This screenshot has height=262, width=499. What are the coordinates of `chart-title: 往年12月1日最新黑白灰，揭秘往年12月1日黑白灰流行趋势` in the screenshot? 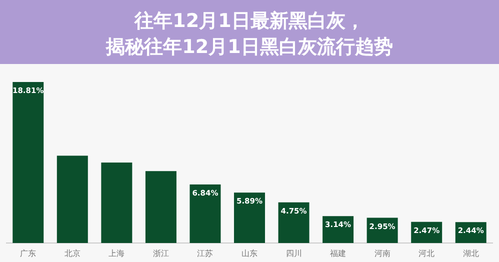 It's located at (249, 34).